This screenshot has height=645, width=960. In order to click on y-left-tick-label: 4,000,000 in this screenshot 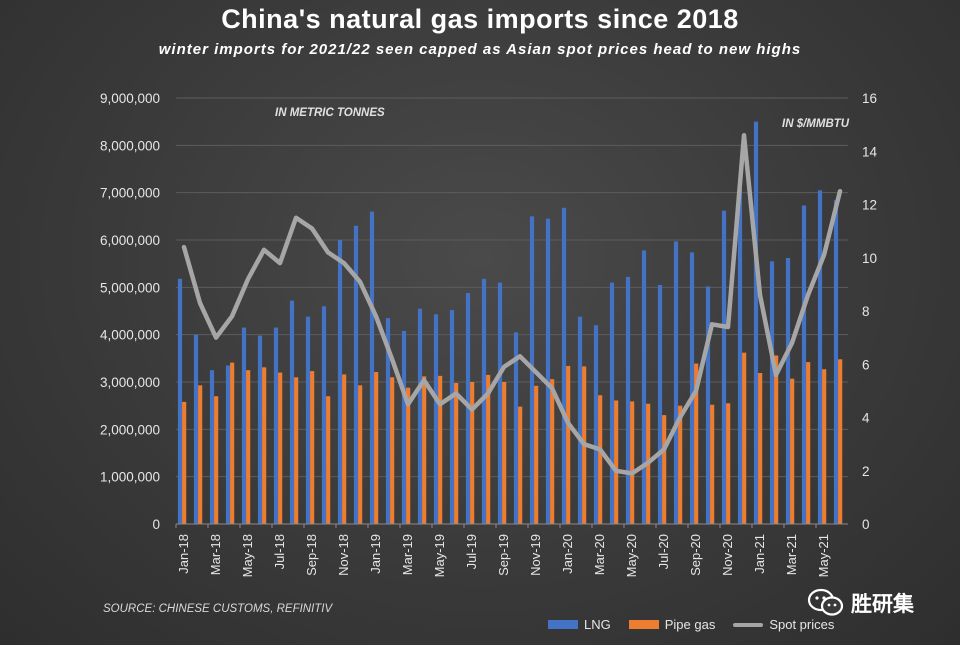, I will do `click(130, 335)`.